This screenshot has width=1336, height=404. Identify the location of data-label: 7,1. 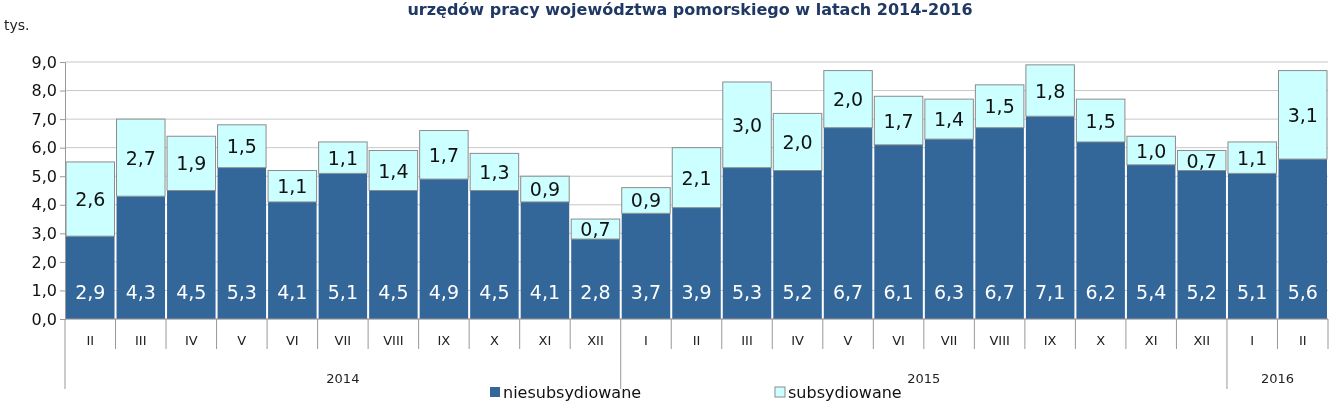
(1050, 292).